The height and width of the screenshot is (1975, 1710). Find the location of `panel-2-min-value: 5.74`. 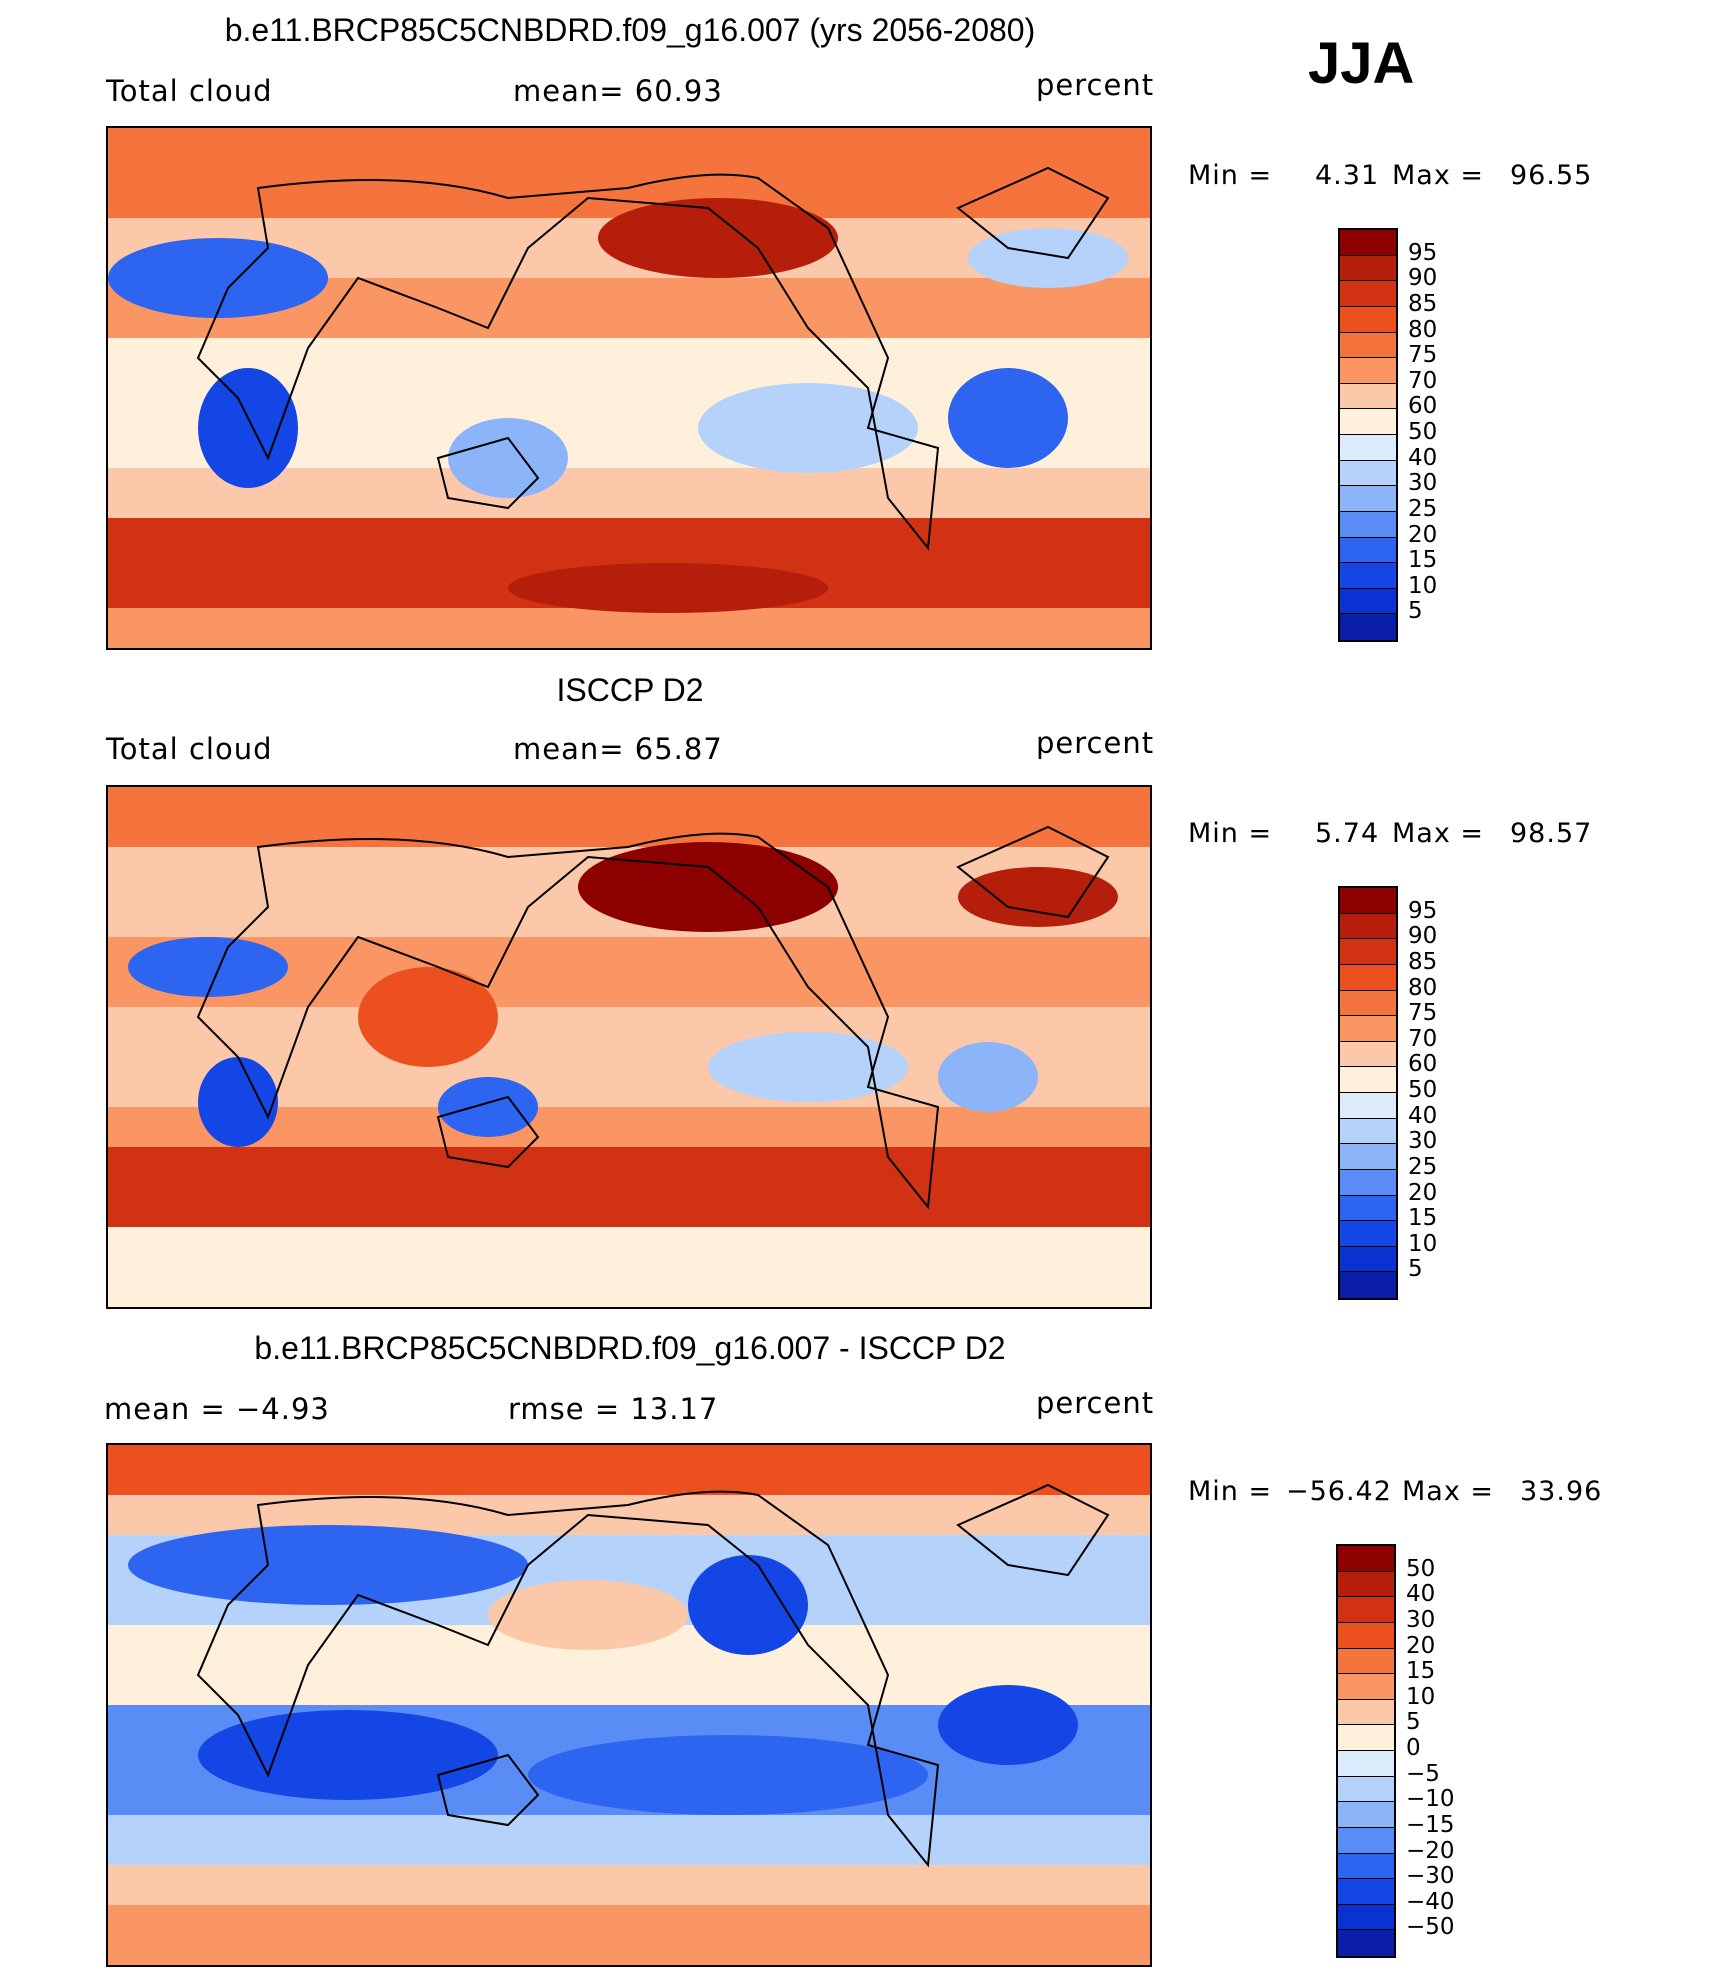

panel-2-min-value: 5.74 is located at coordinates (1347, 833).